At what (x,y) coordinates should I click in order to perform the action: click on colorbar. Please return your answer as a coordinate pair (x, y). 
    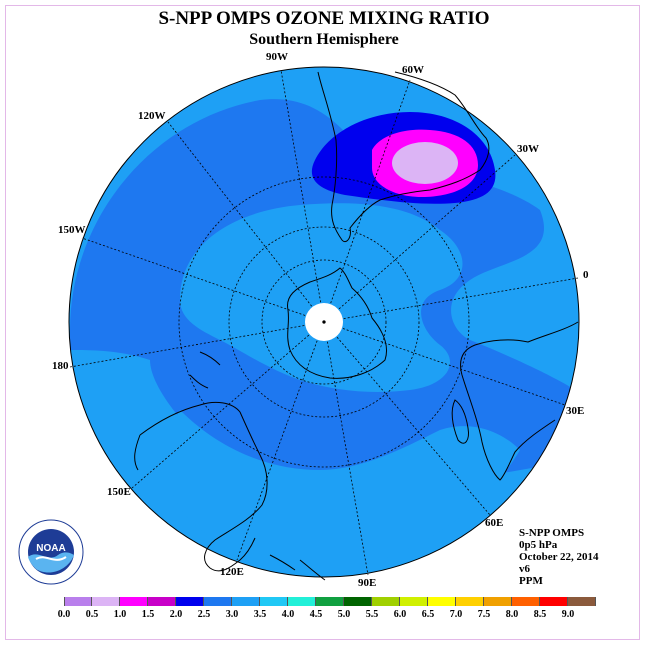
    Looking at the image, I should click on (330, 601).